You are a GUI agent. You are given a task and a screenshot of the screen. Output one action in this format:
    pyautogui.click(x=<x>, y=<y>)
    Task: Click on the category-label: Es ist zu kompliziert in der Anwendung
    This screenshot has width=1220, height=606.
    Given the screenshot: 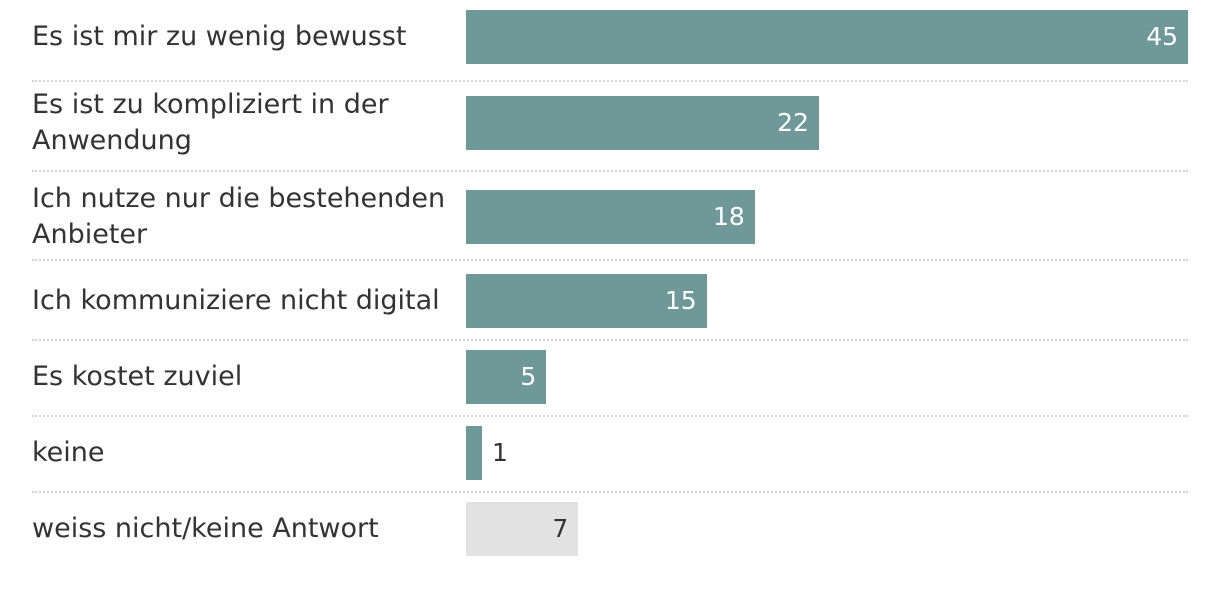 What is the action you would take?
    pyautogui.click(x=210, y=122)
    